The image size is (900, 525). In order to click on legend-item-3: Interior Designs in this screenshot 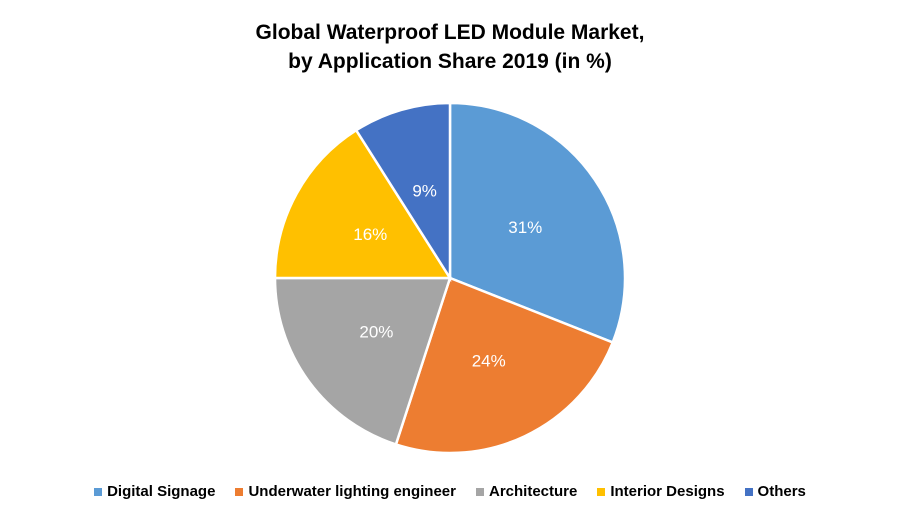, I will do `click(661, 491)`.